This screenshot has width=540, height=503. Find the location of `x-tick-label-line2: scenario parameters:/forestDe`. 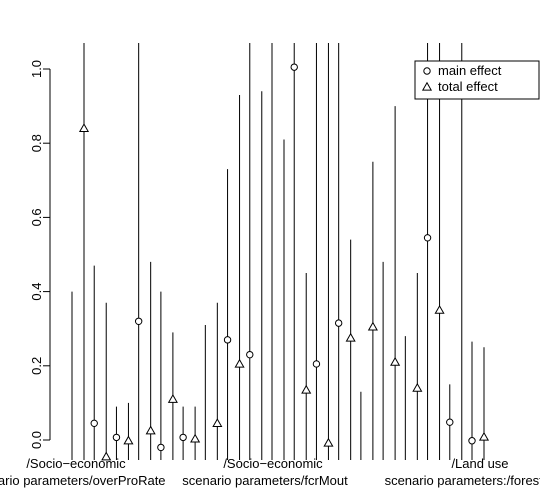

x-tick-label-line2: scenario parameters:/forestDe is located at coordinates (462, 480).